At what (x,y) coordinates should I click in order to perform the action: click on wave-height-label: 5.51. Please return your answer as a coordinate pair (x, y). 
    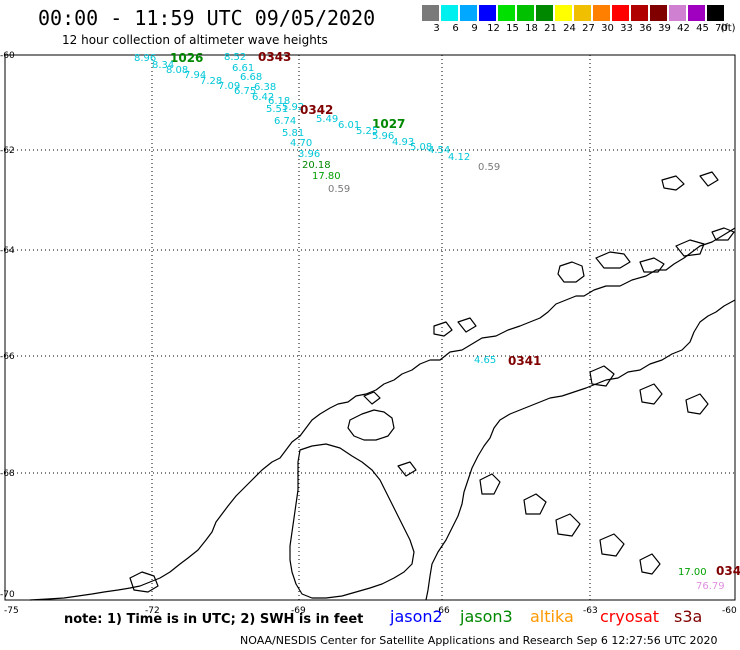
    Looking at the image, I should click on (277, 109).